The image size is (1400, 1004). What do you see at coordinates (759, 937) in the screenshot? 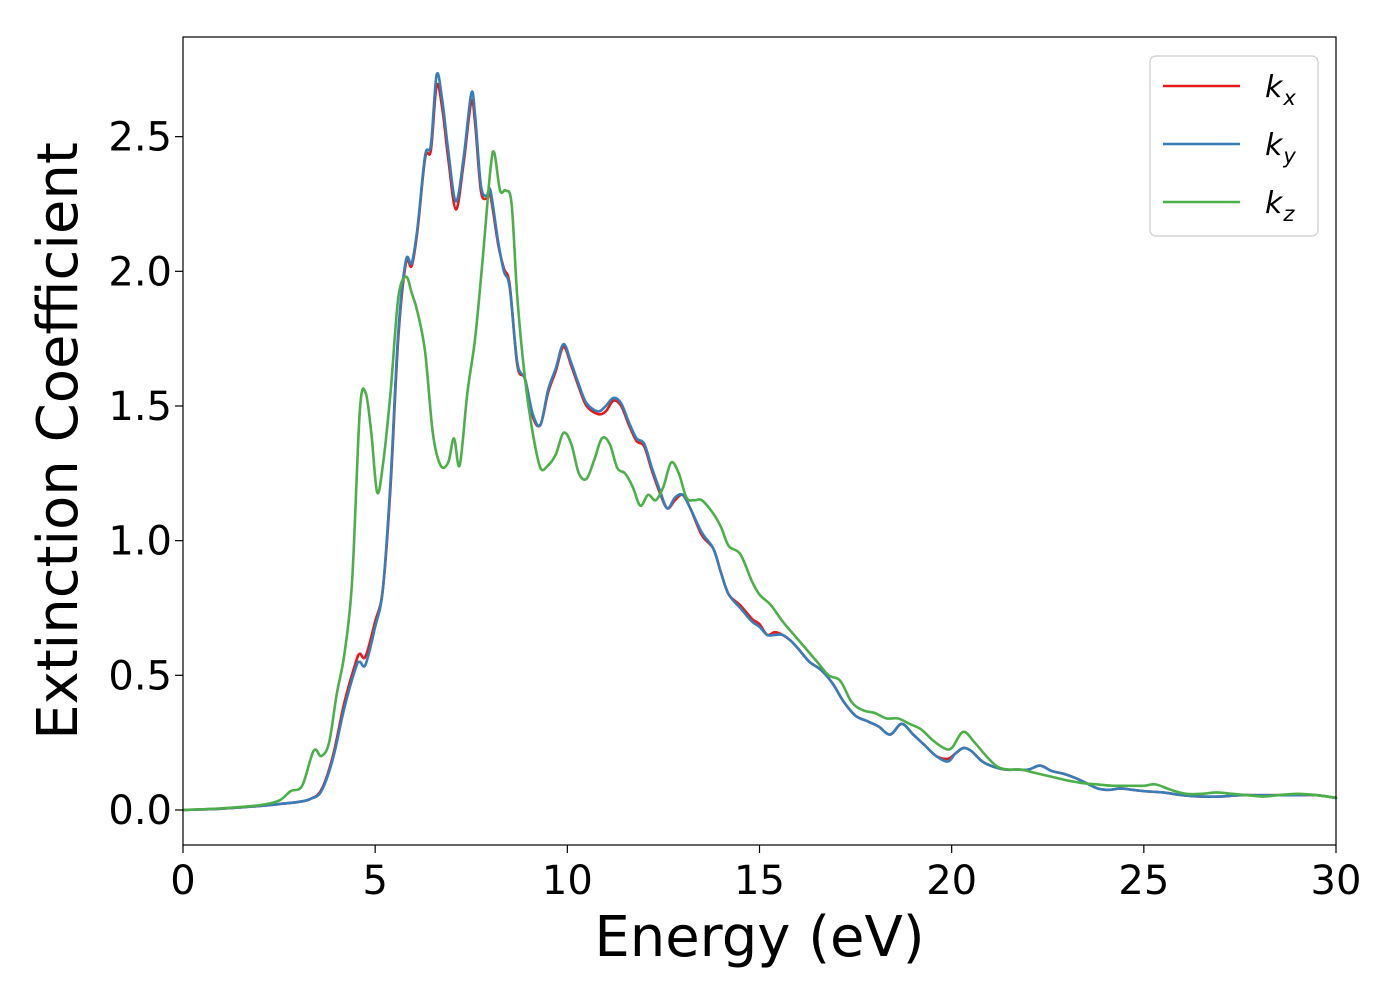
I see `x-axis-title: Energy (eV)` at bounding box center [759, 937].